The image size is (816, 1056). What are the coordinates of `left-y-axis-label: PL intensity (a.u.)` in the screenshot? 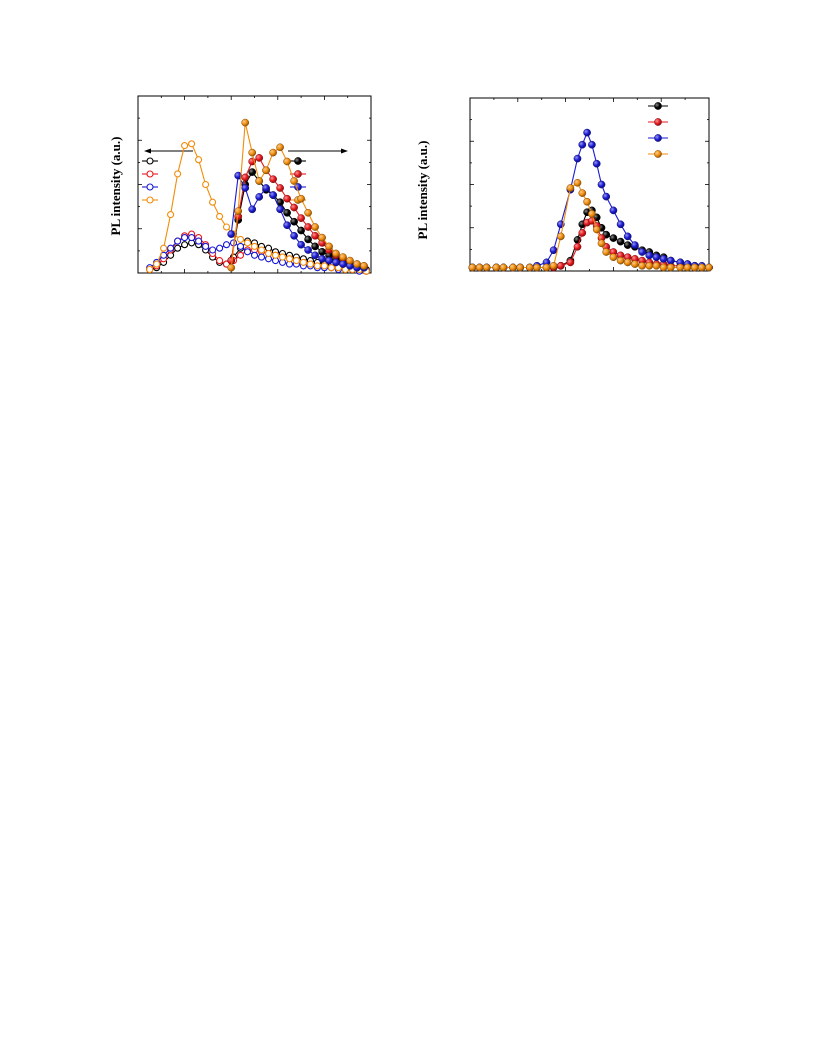 It's located at (115, 186).